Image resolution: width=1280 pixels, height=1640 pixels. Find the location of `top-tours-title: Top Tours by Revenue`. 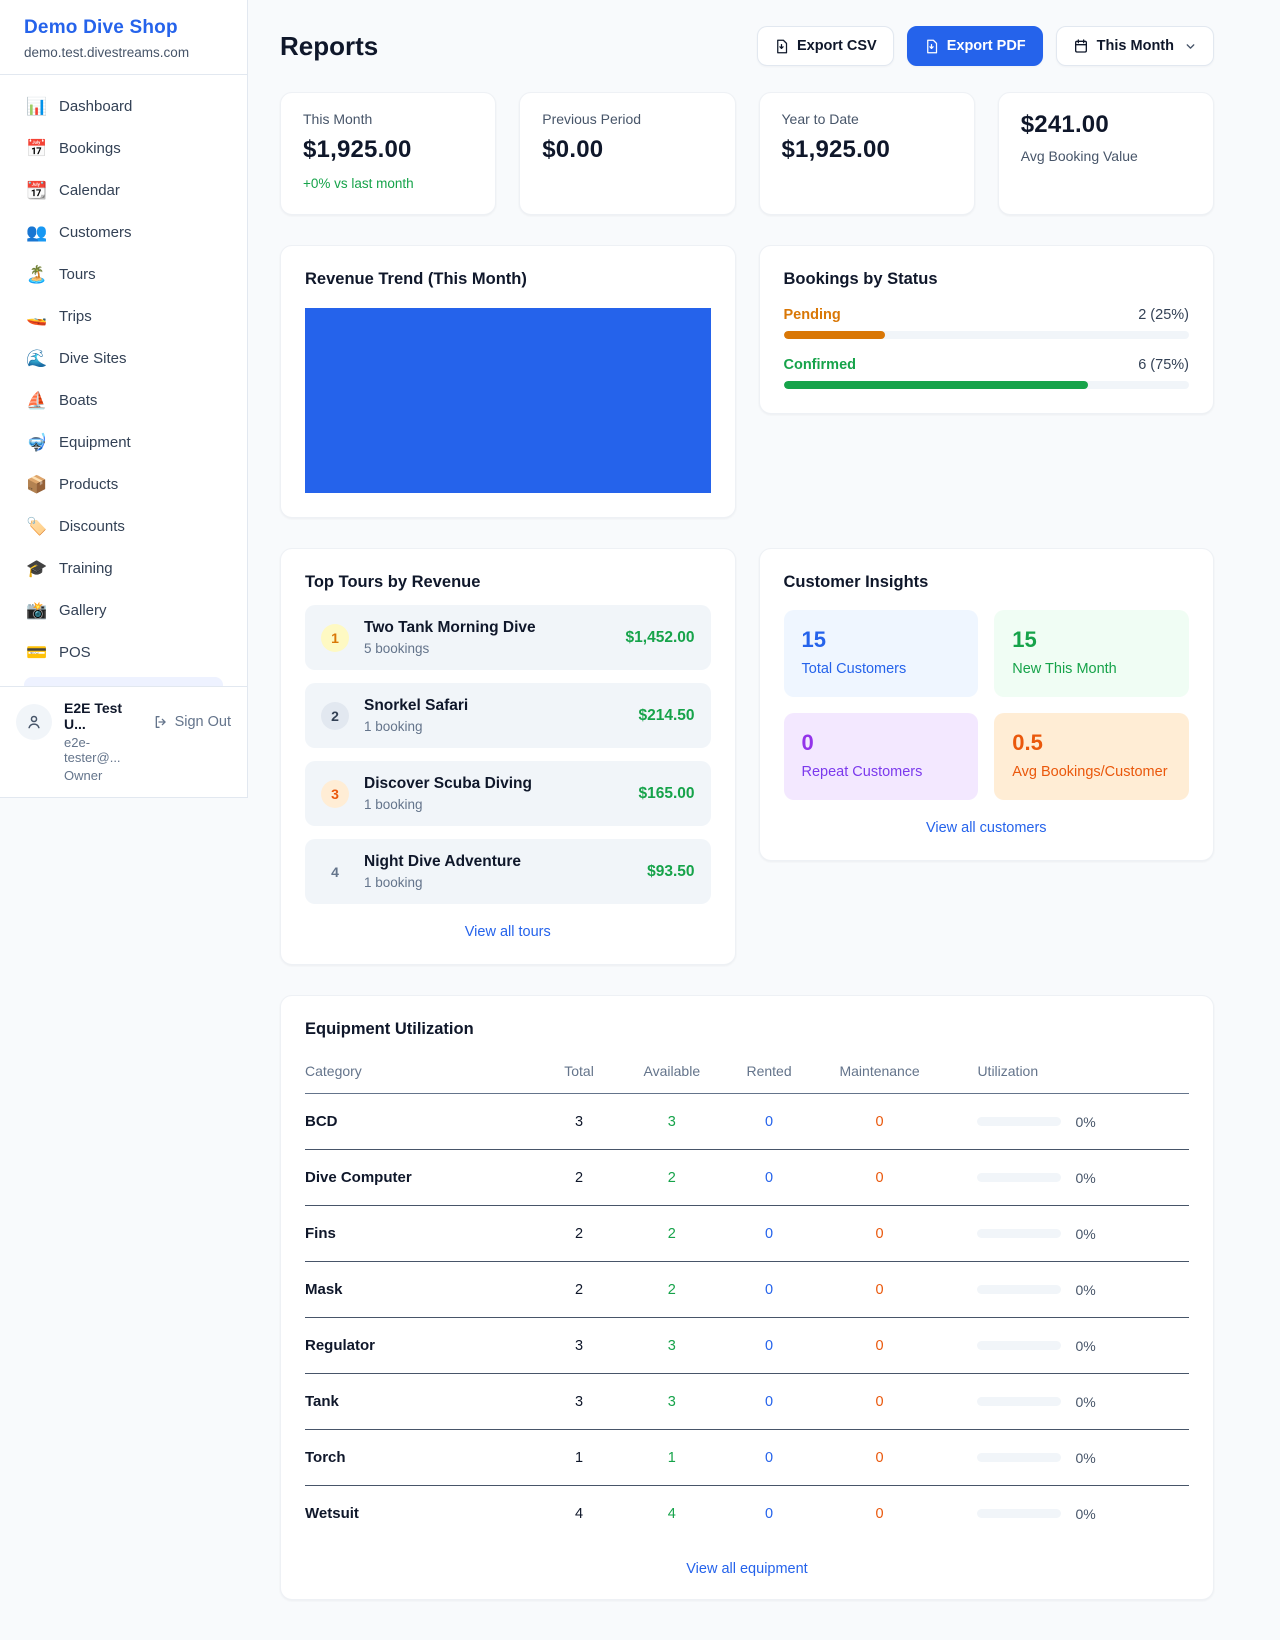

top-tours-title: Top Tours by Revenue is located at coordinates (393, 582).